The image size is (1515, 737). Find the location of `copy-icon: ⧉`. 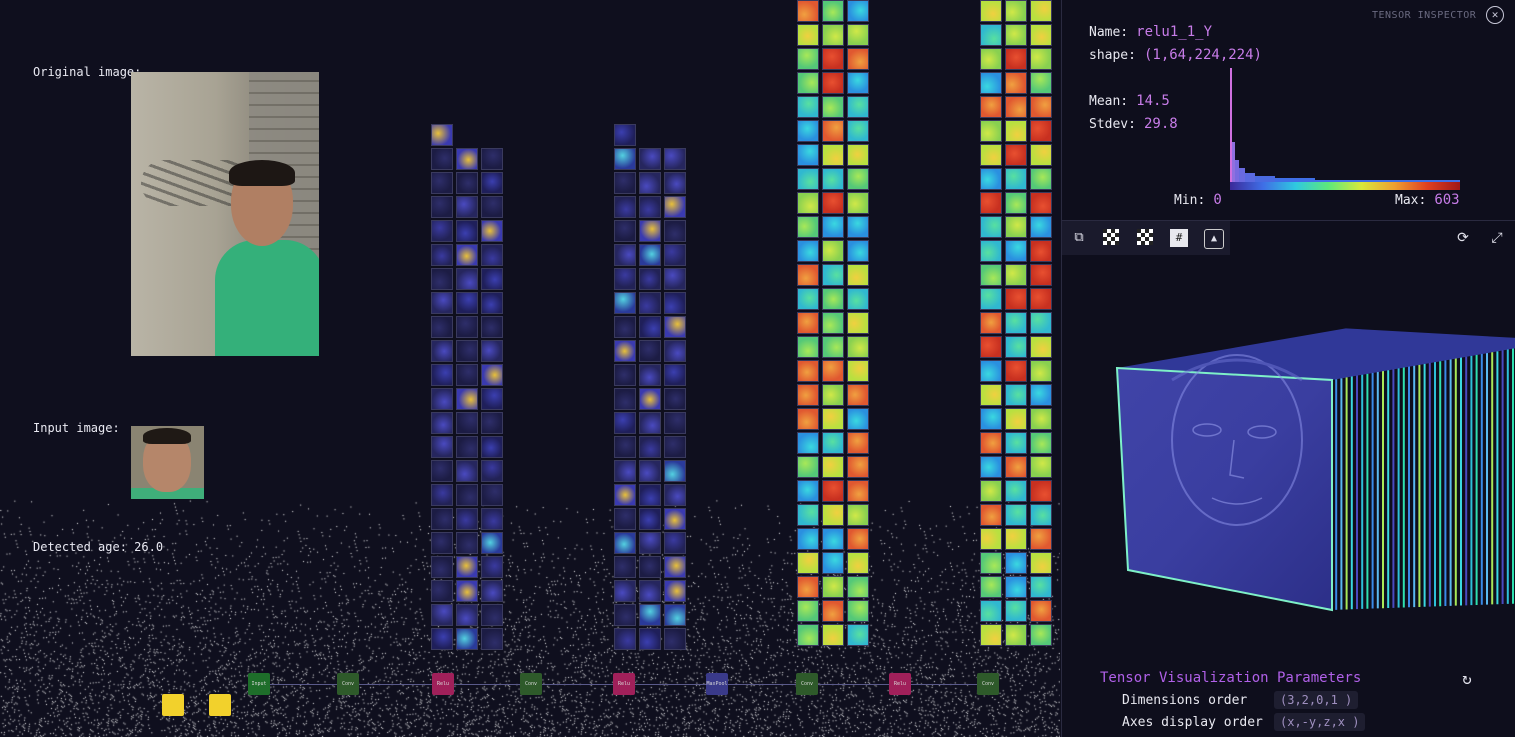

copy-icon: ⧉ is located at coordinates (1079, 237).